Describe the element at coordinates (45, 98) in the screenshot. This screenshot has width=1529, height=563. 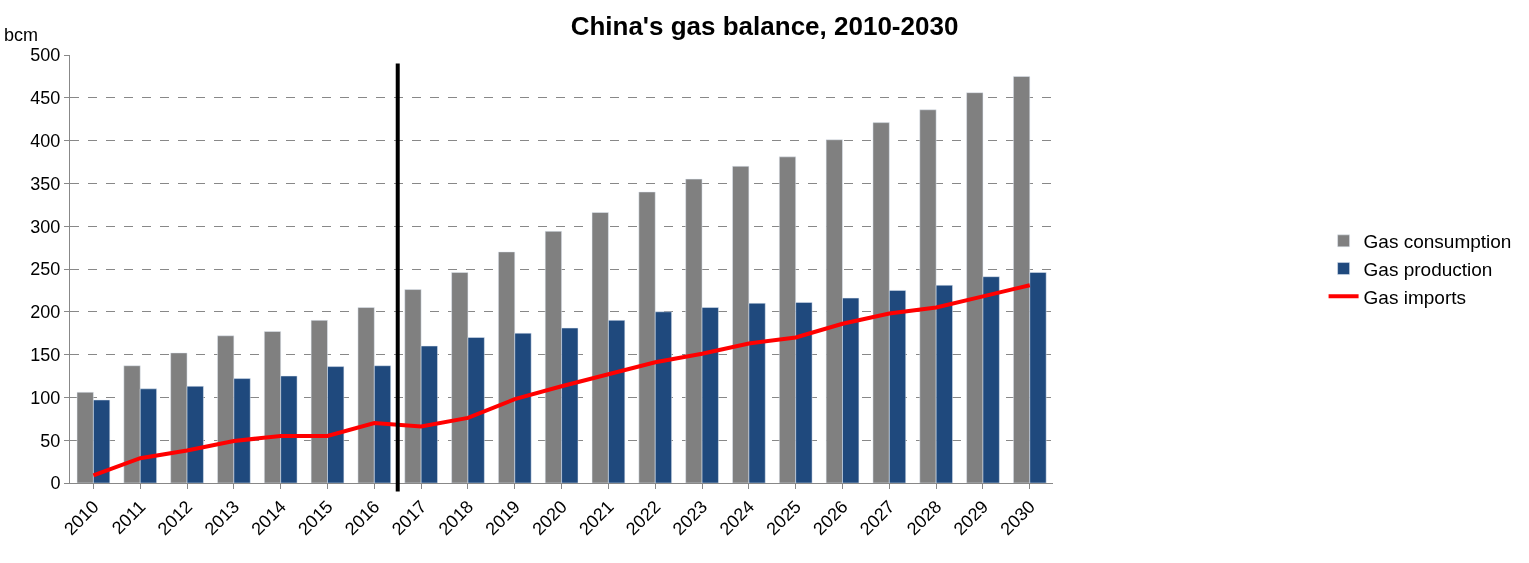
I see `y-tick-label: 450` at that location.